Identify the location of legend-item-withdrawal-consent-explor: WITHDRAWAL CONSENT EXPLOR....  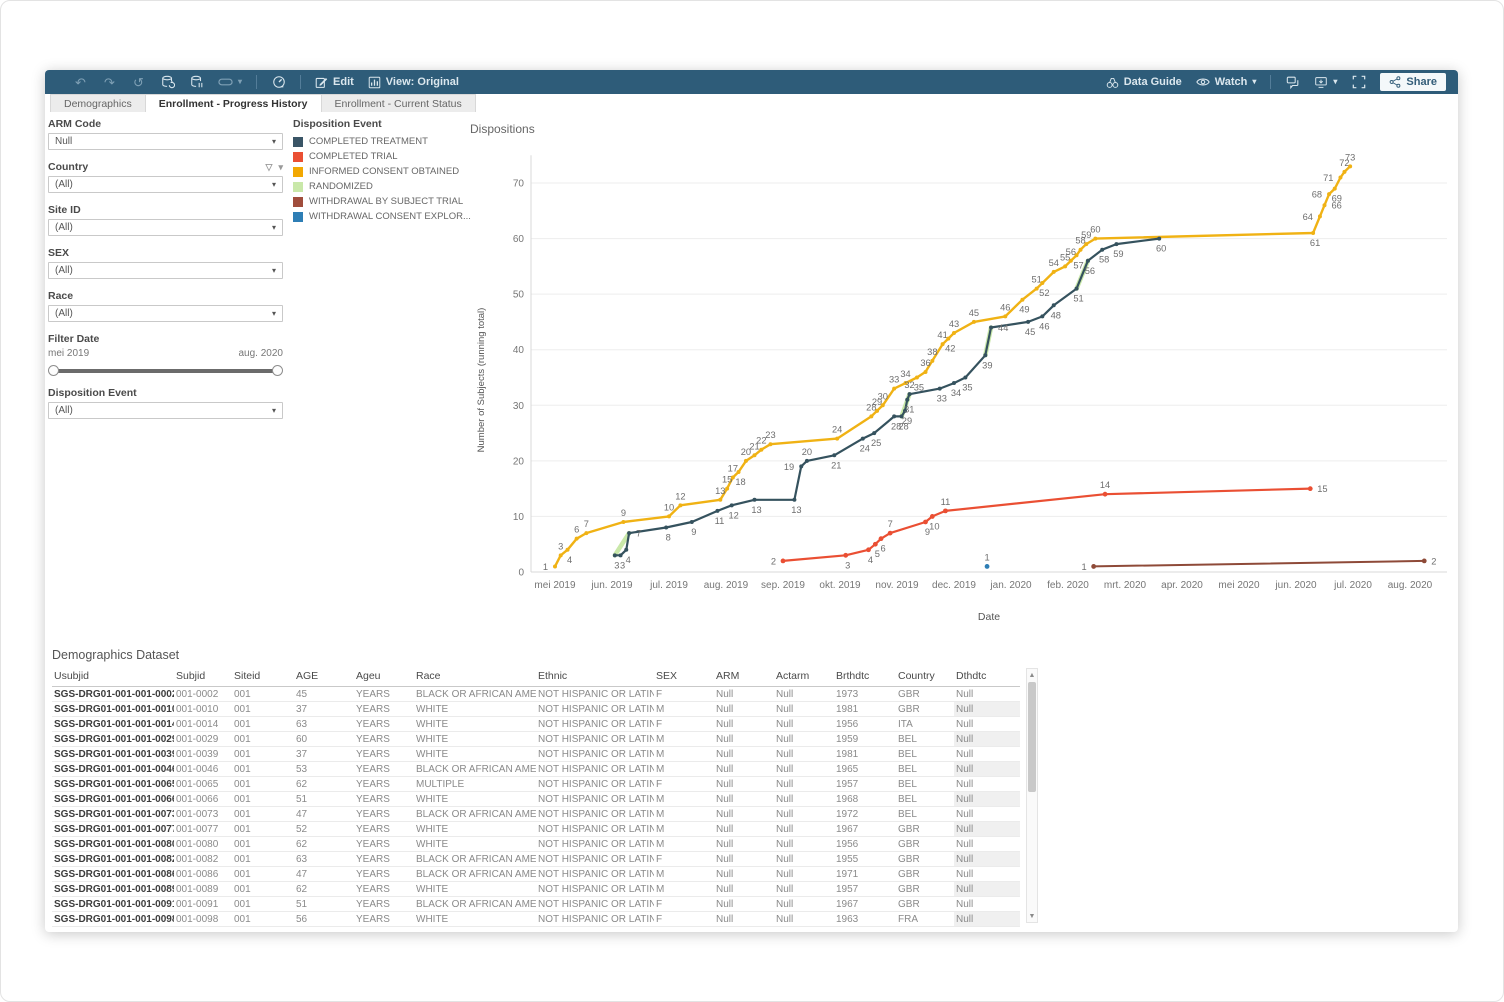
(382, 216).